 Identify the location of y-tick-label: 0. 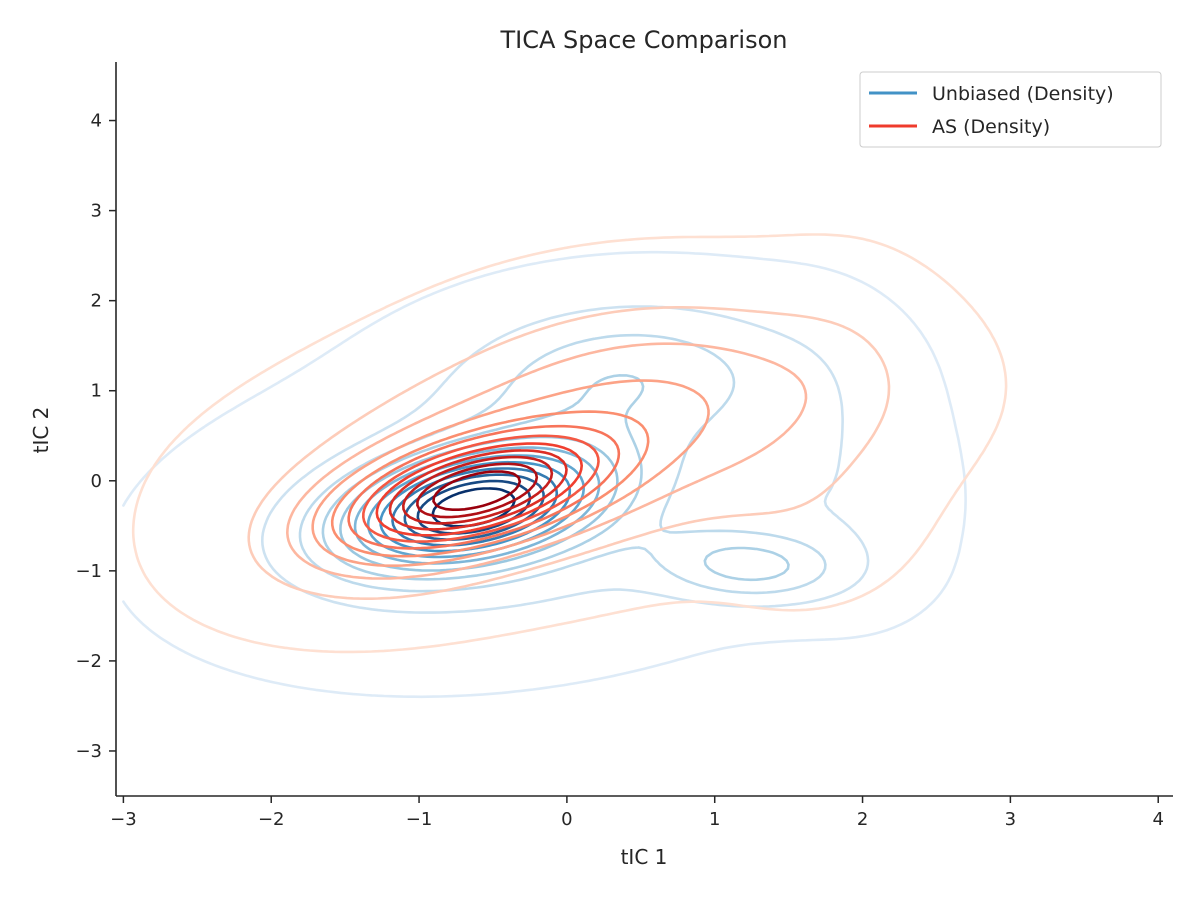
(96, 481).